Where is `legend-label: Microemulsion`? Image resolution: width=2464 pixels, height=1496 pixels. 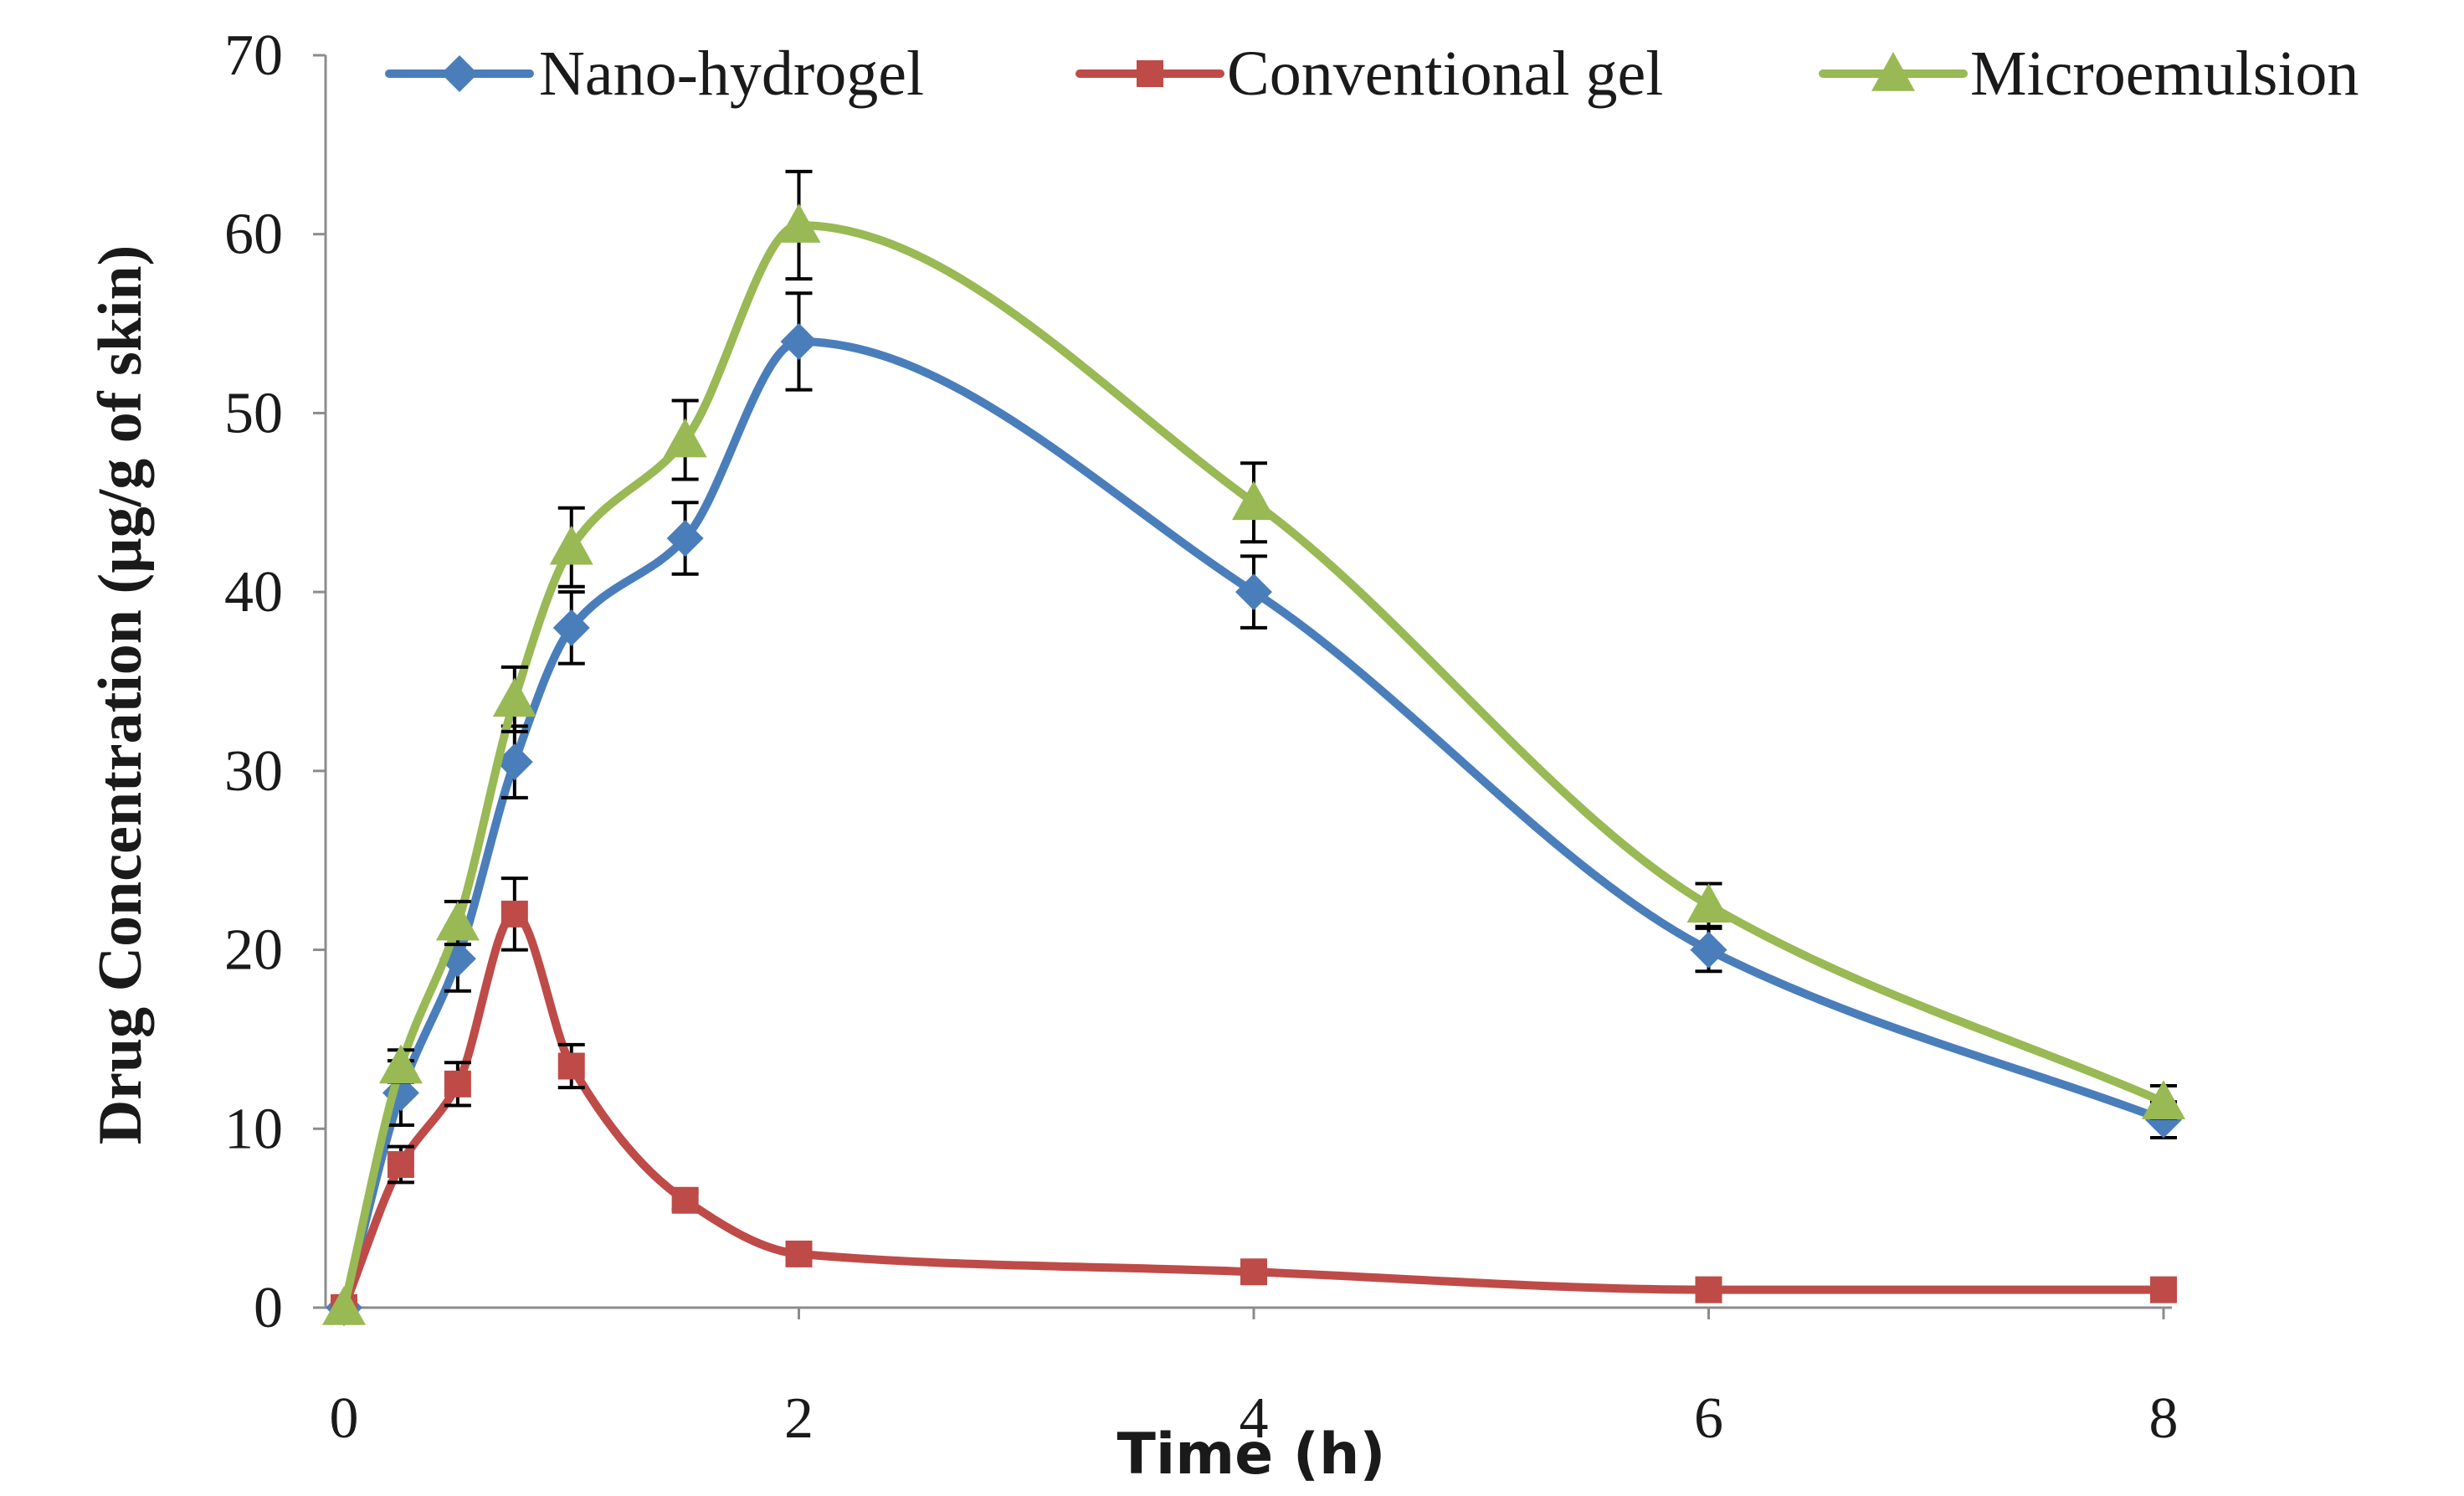 legend-label: Microemulsion is located at coordinates (2164, 74).